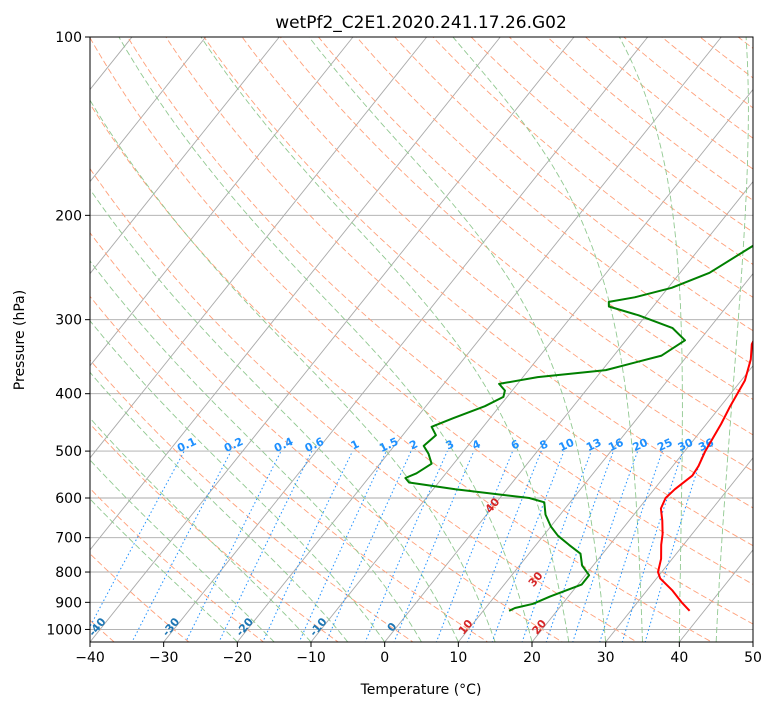  I want to click on x-tick-label: 0, so click(384, 658).